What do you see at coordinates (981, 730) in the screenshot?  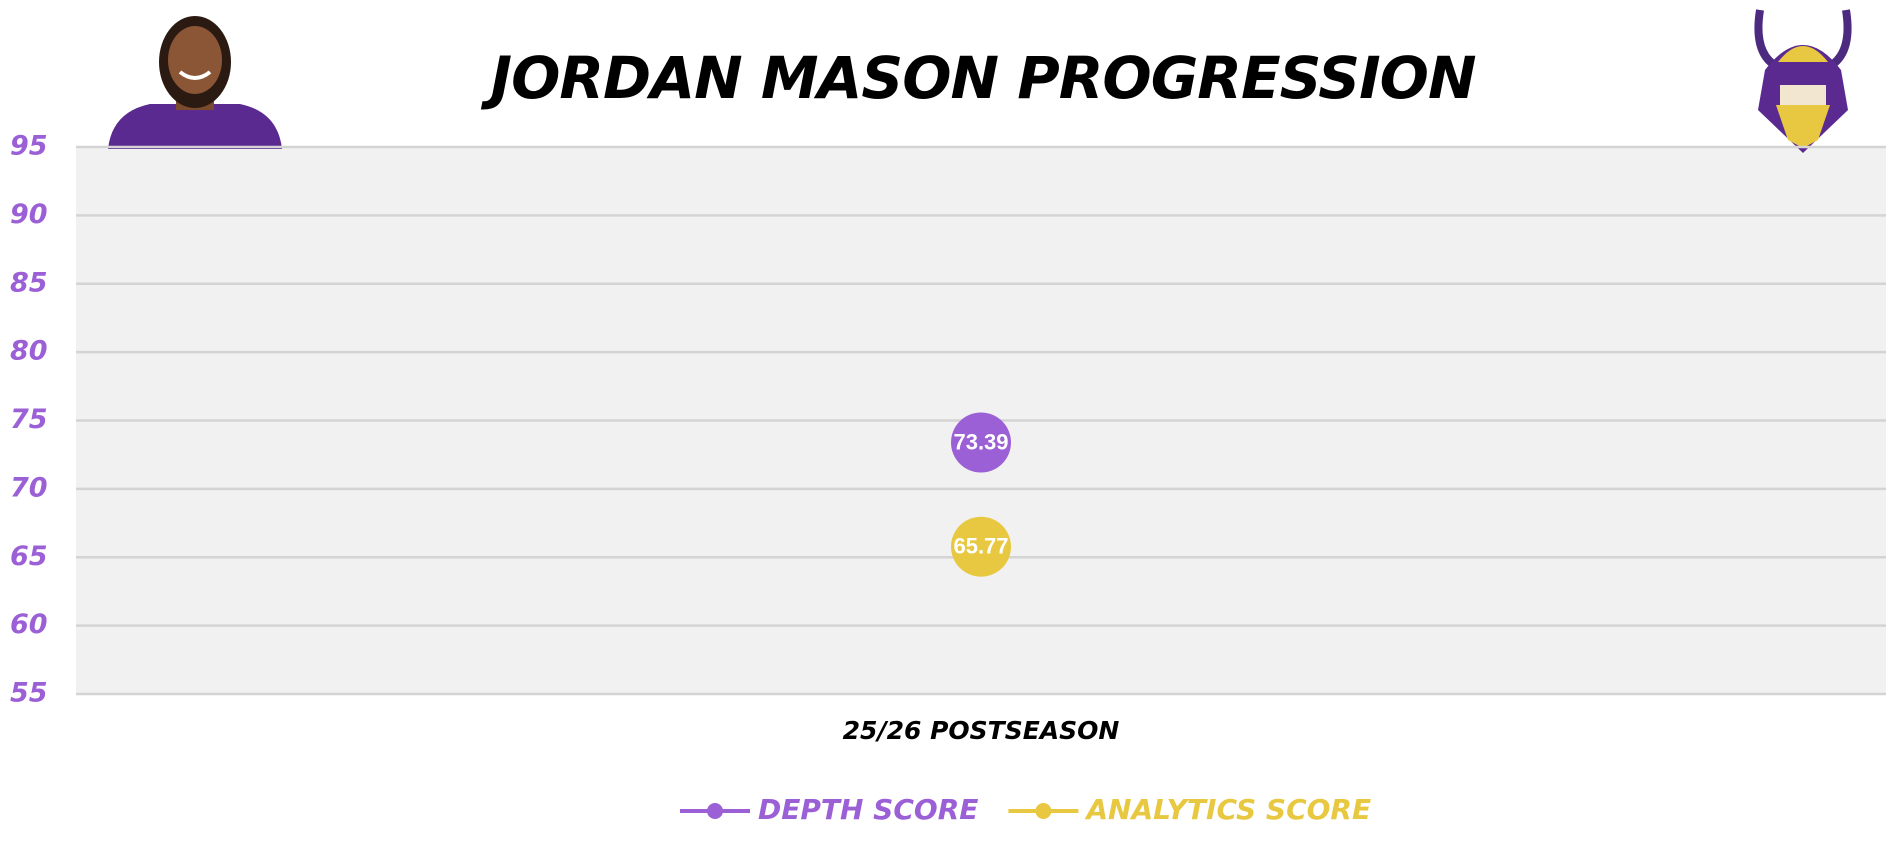 I see `x-tick-label: 25/26 POSTSEASON` at bounding box center [981, 730].